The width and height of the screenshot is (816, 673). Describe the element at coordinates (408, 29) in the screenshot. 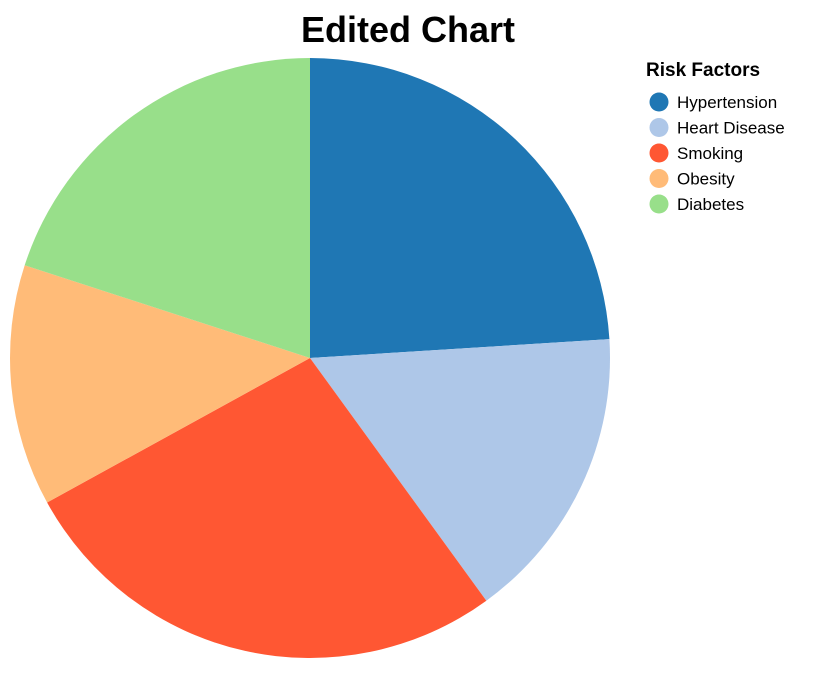

I see `chart-title: Edited Chart` at that location.